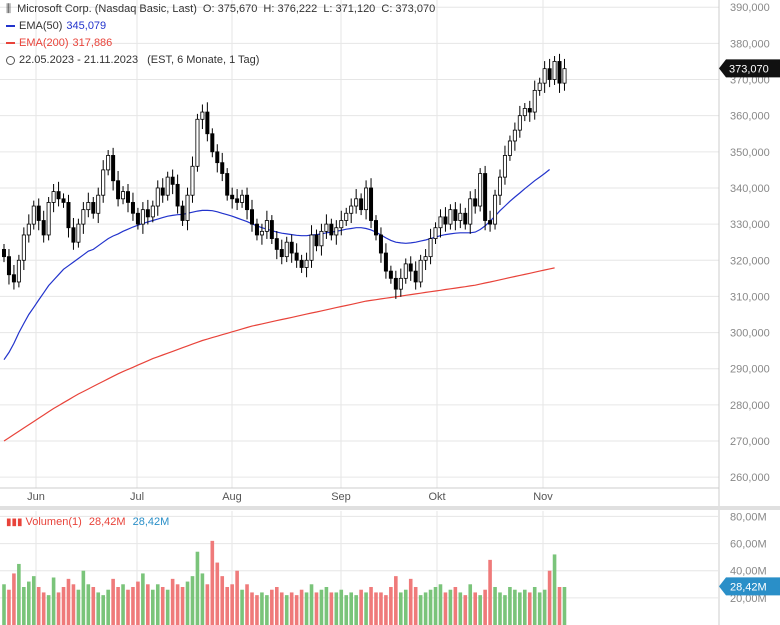 The width and height of the screenshot is (780, 625). What do you see at coordinates (748, 599) in the screenshot?
I see `volume-tick-label: 20,00M` at bounding box center [748, 599].